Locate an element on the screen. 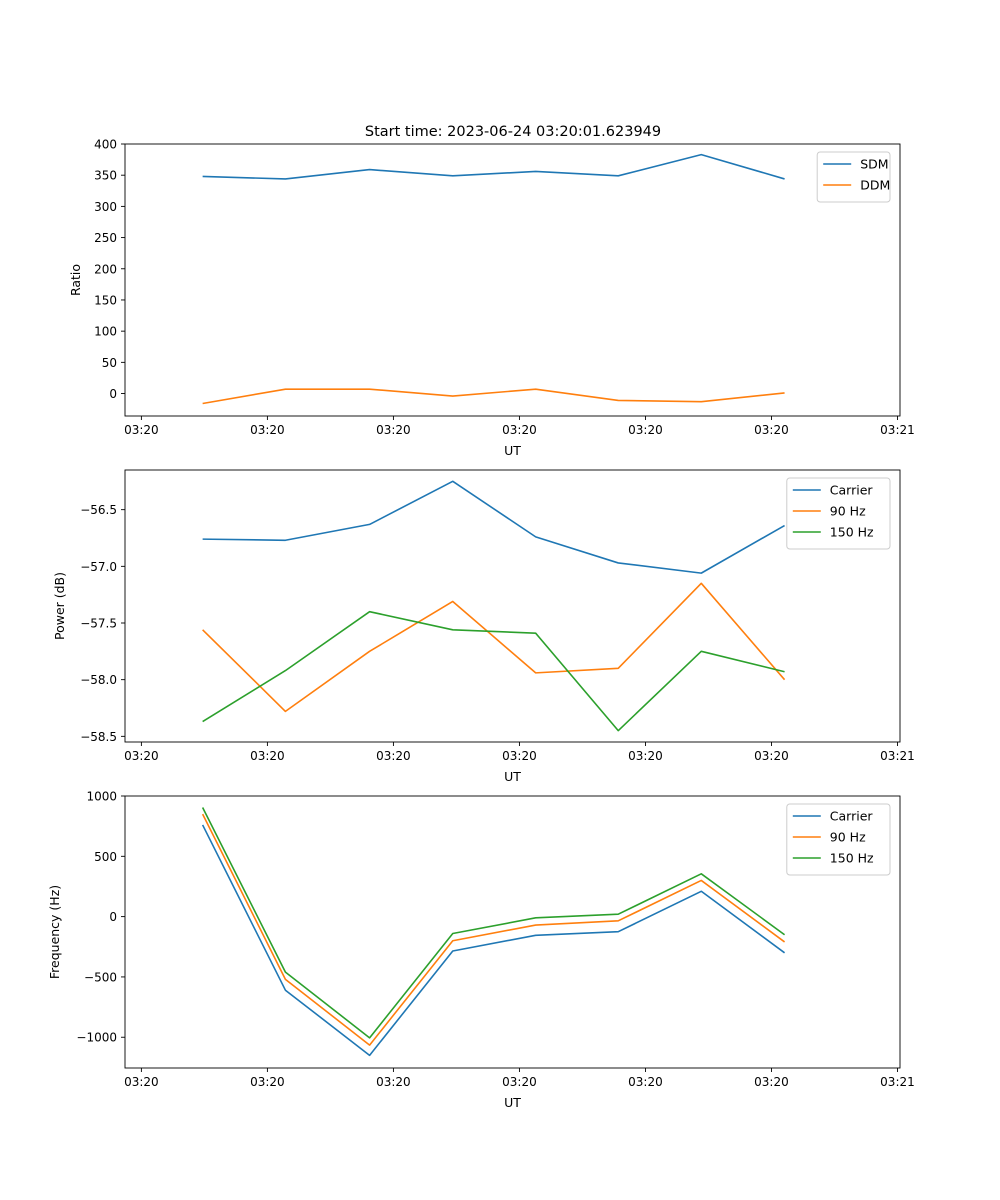 Image resolution: width=1000 pixels, height=1200 pixels. y-tick-label: −56.5 is located at coordinates (98, 510).